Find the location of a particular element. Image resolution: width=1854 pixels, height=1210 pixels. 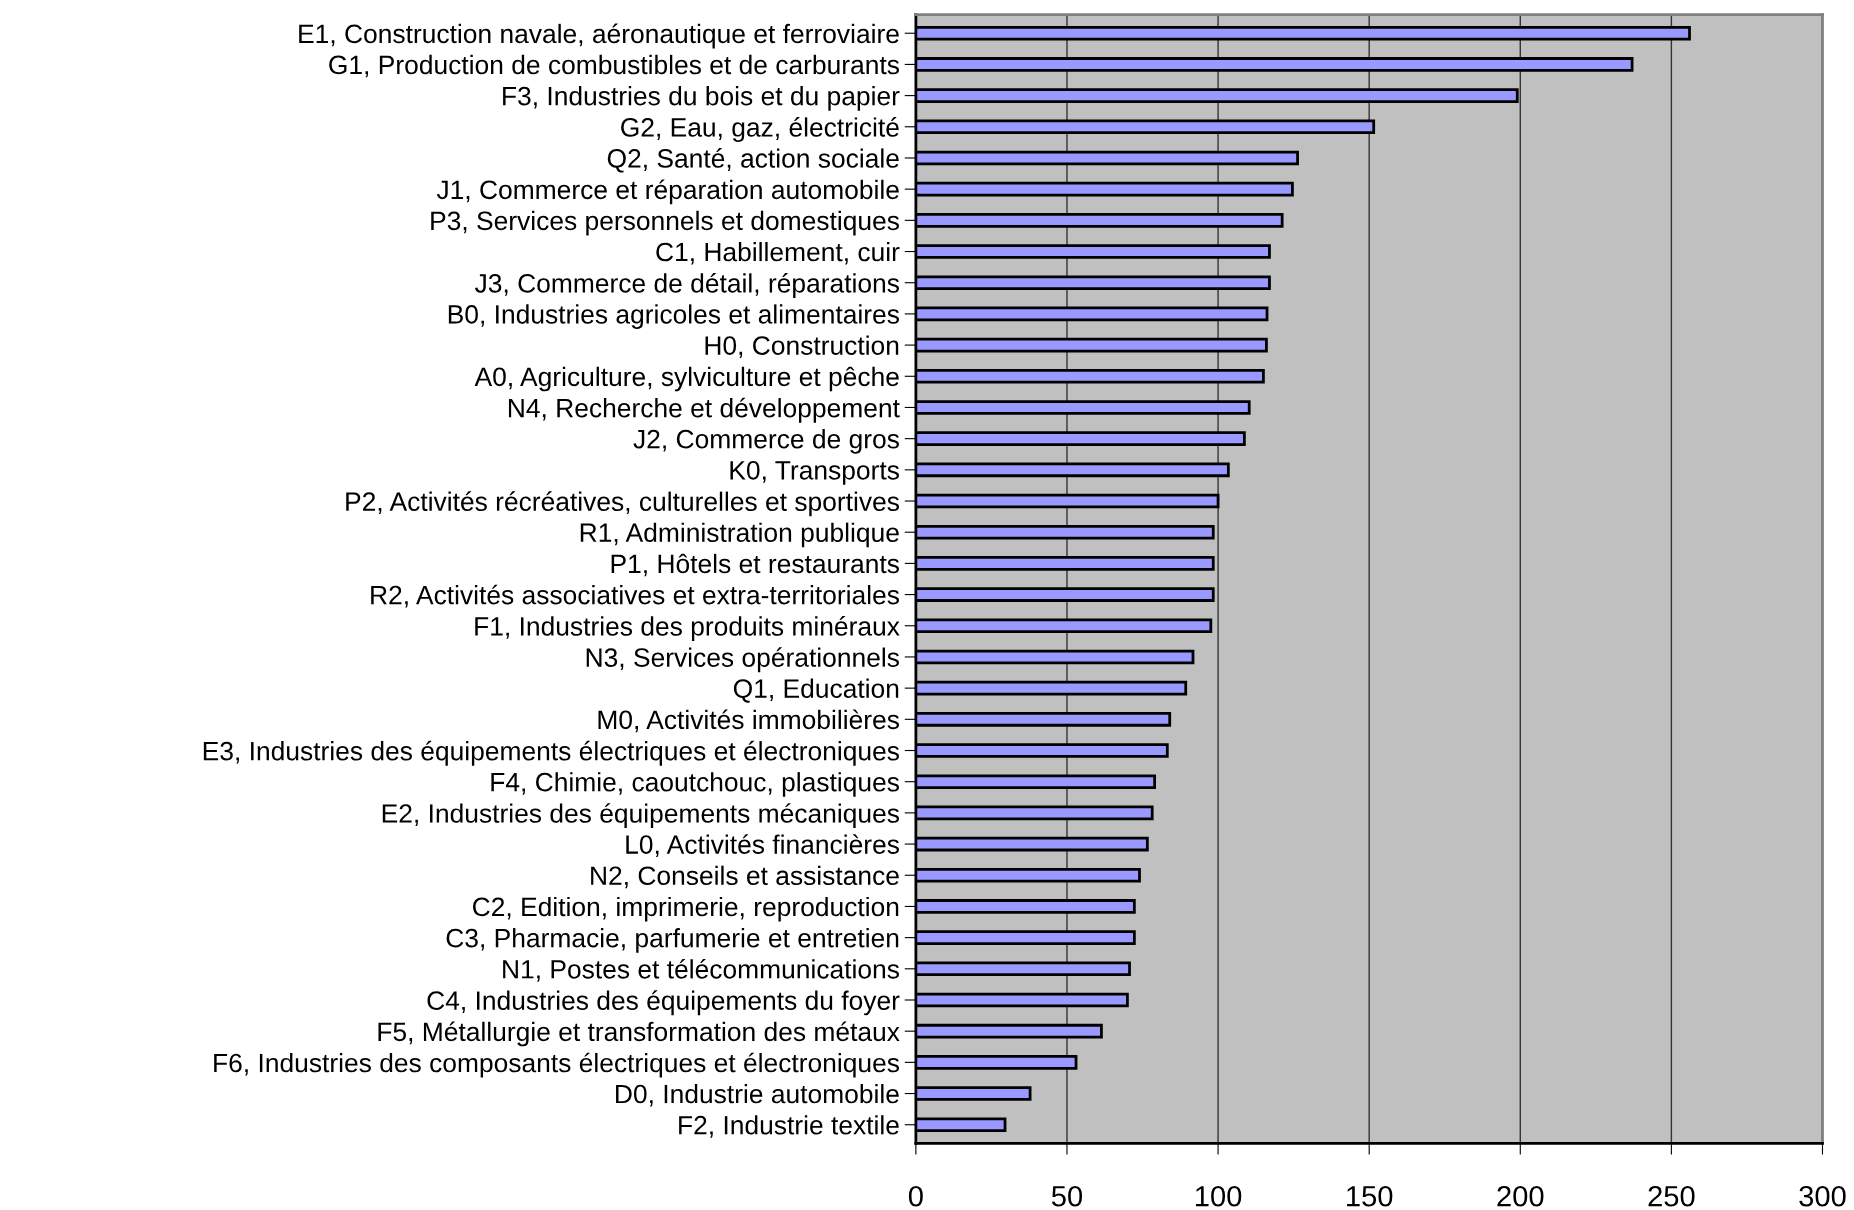

y-tick-label: D0, Industrie automobile is located at coordinates (757, 1095).